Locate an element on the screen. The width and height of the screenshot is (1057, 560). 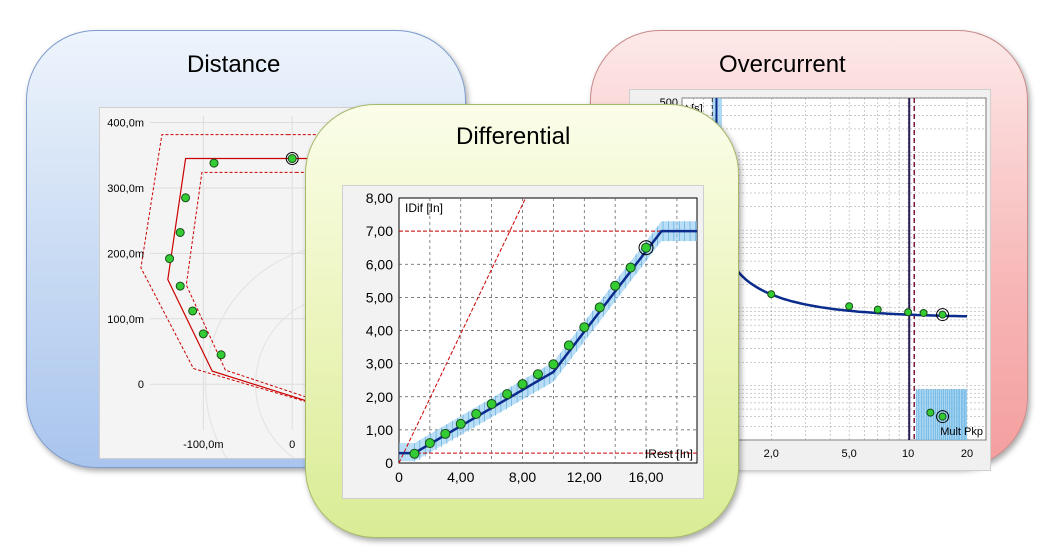
x-axis-label: IRest [In] is located at coordinates (669, 454).